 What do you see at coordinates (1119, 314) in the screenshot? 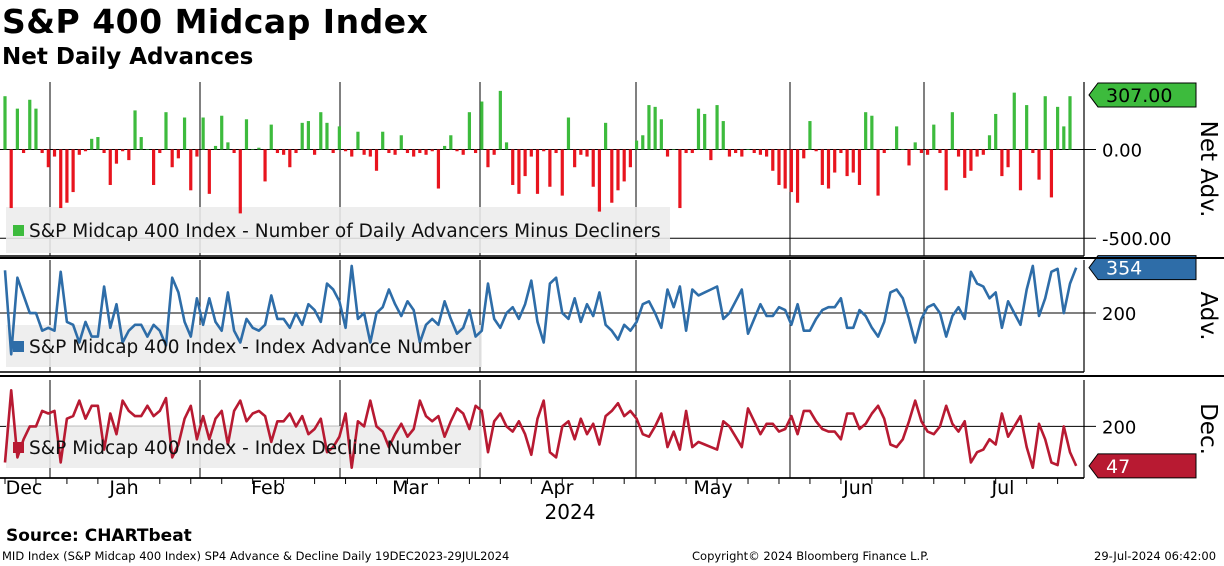
I see `y-tick-label: 200` at bounding box center [1119, 314].